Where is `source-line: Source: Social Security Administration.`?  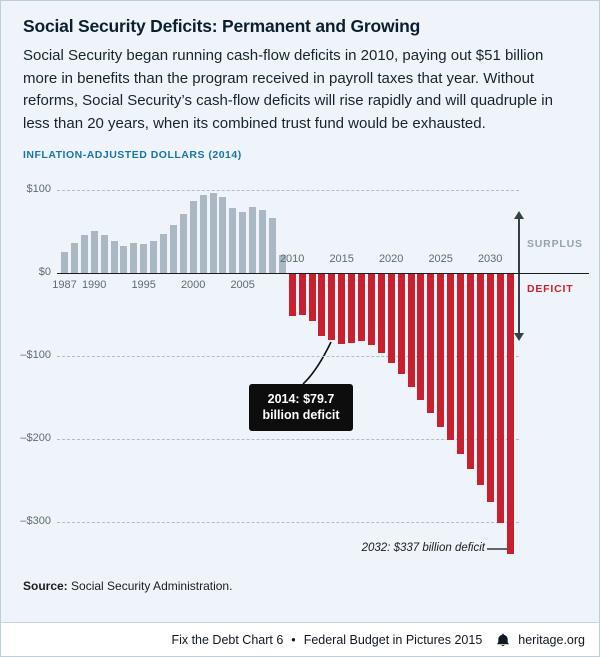
source-line: Source: Social Security Administration. is located at coordinates (311, 586).